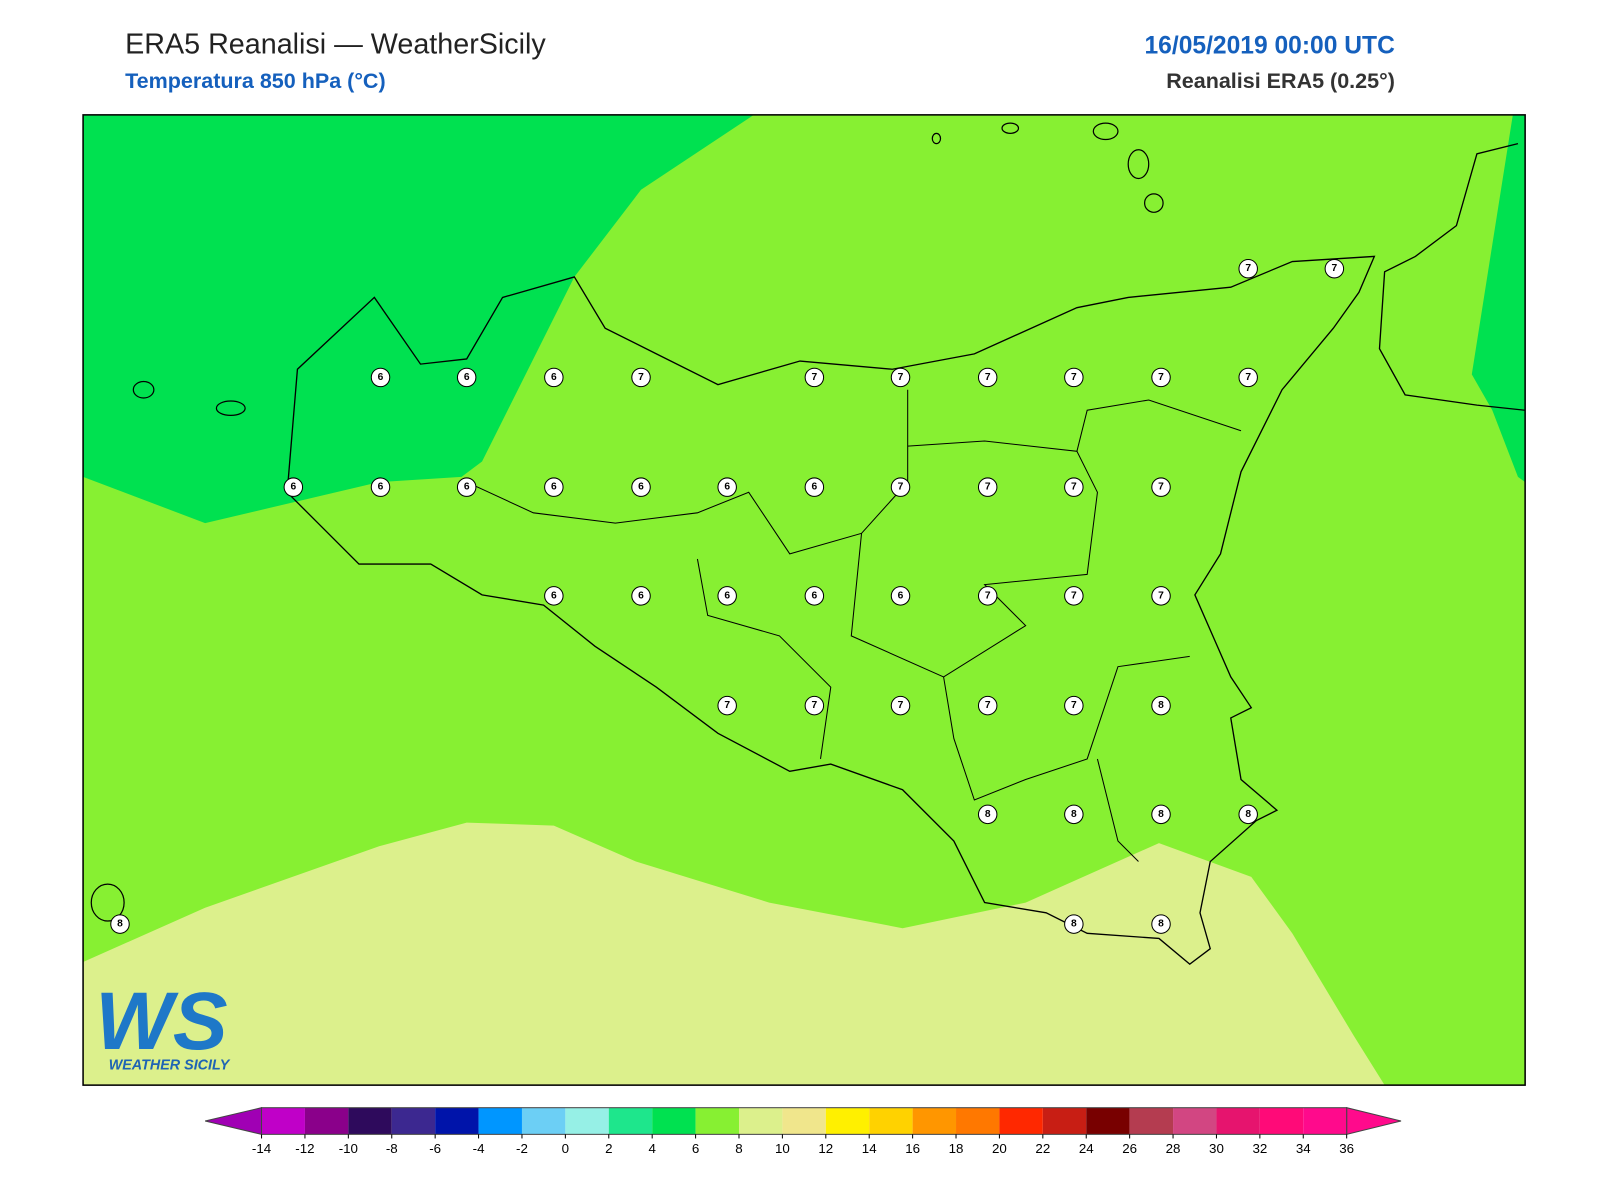 The image size is (1600, 1200). I want to click on colorbar-tick-label: -2, so click(522, 1148).